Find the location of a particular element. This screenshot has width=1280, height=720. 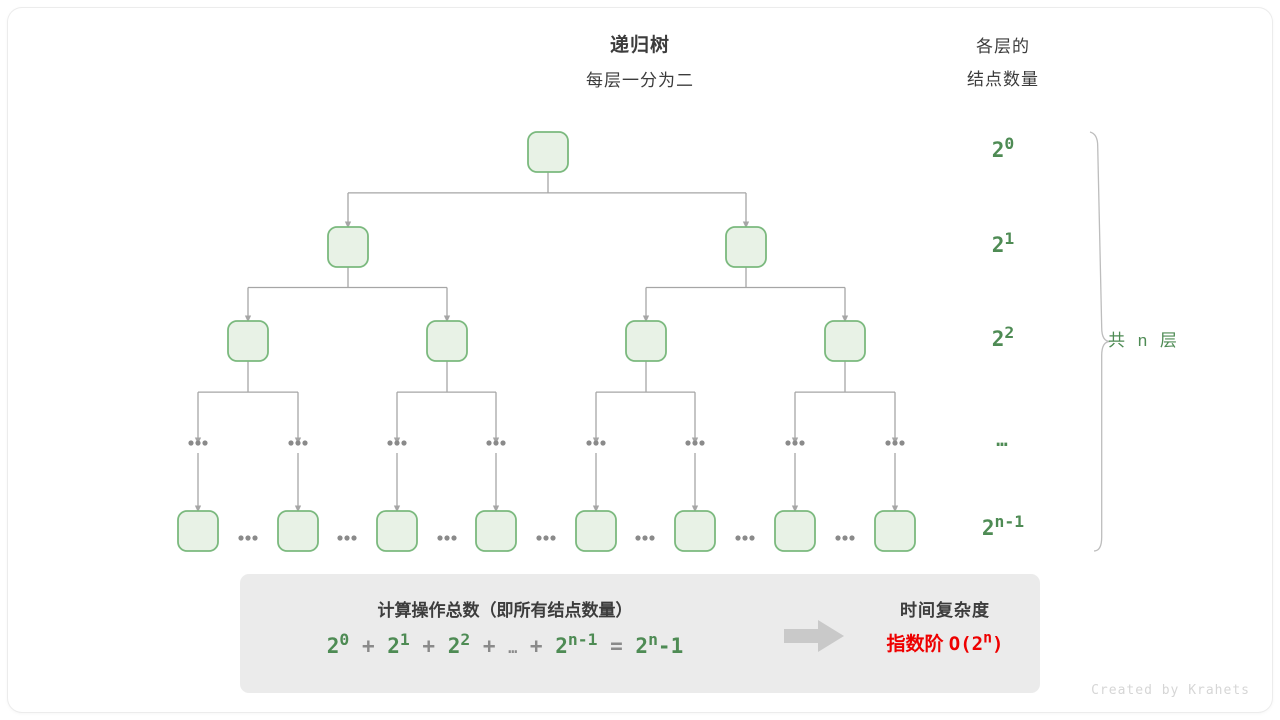

formula-term-3: 2 is located at coordinates (454, 646).